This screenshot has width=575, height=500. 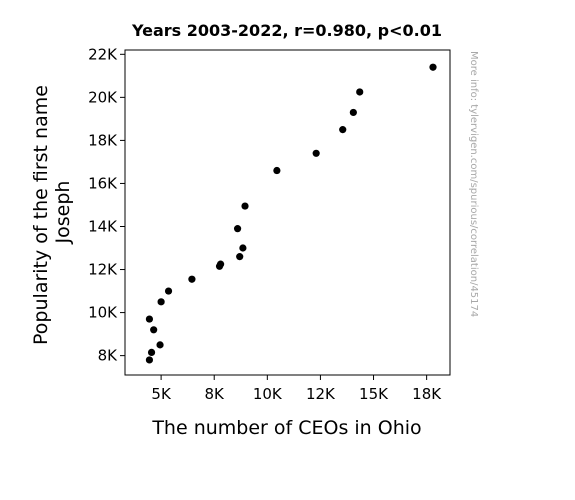 I want to click on x-tick-label: 10K, so click(x=268, y=394).